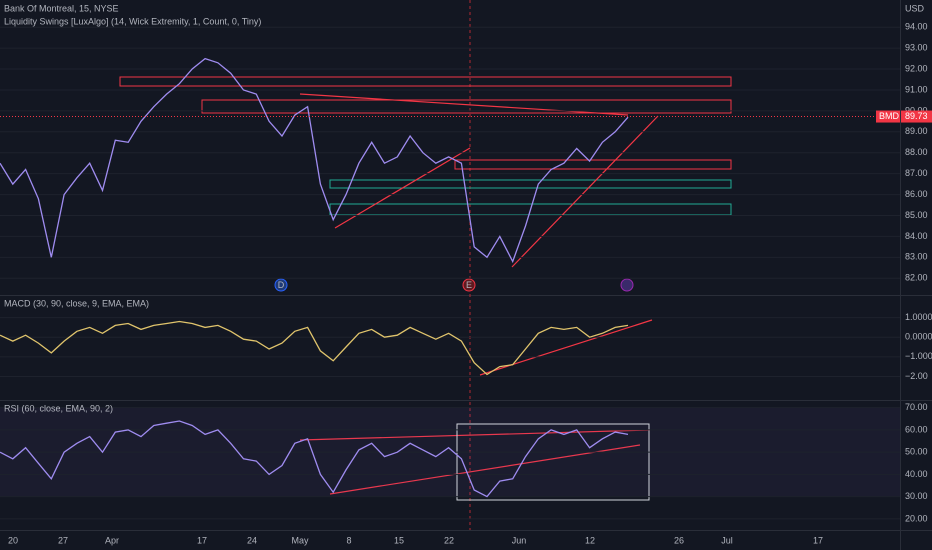 This screenshot has height=550, width=932. I want to click on x-tick-label: 24, so click(252, 540).